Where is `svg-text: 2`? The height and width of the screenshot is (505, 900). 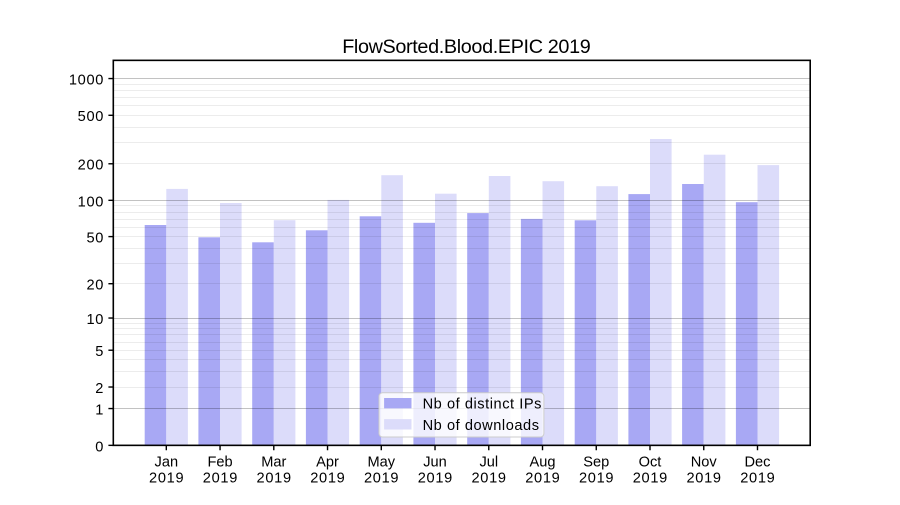
svg-text: 2 is located at coordinates (99, 389).